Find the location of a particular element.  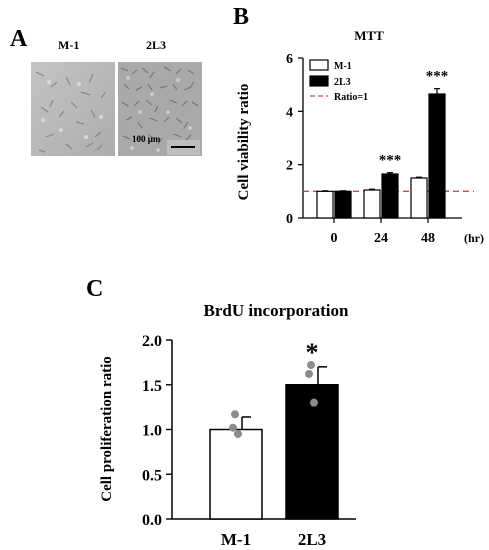

legend-2l3-label: 2L3 is located at coordinates (342, 82).